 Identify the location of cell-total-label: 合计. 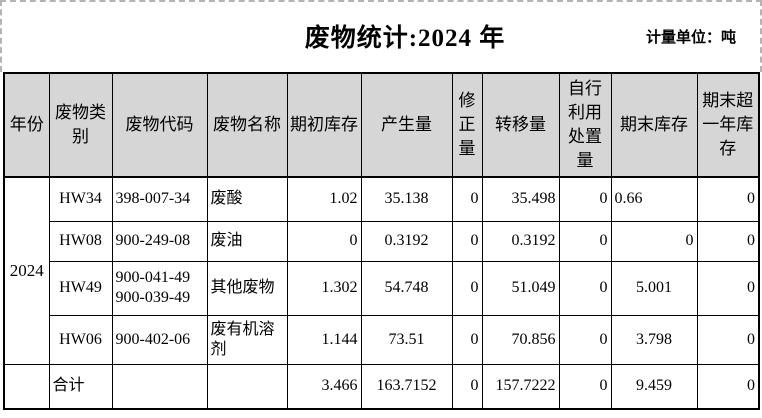
(80, 386).